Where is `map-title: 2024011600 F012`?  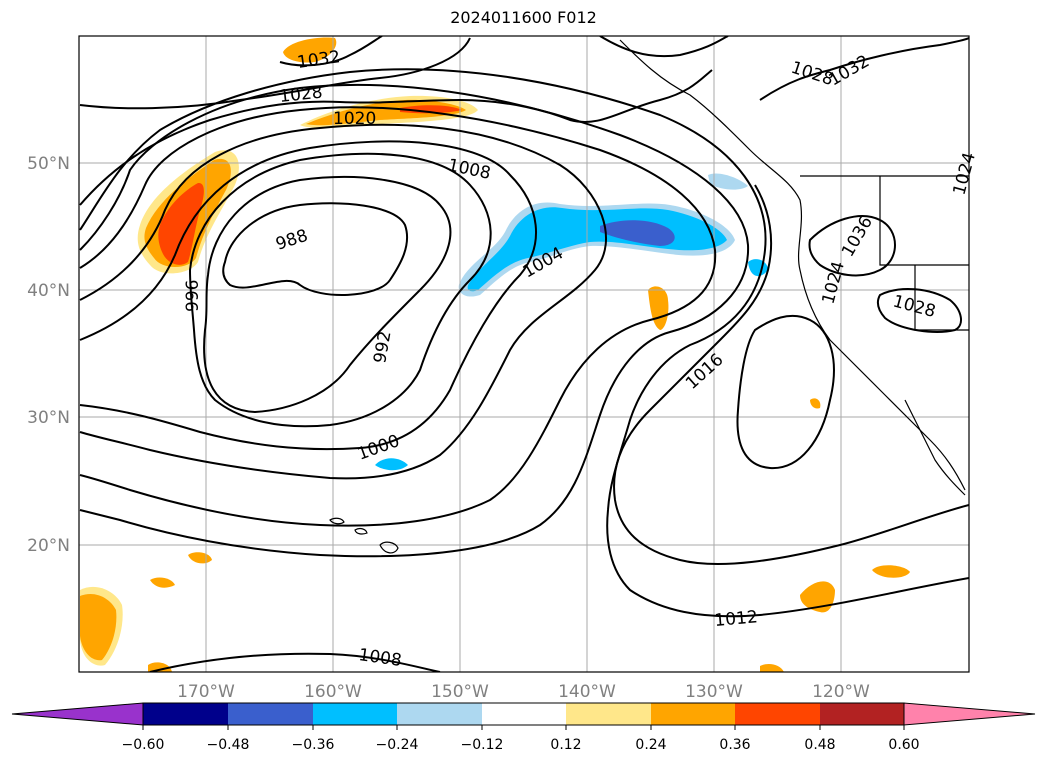
map-title: 2024011600 F012 is located at coordinates (523, 17).